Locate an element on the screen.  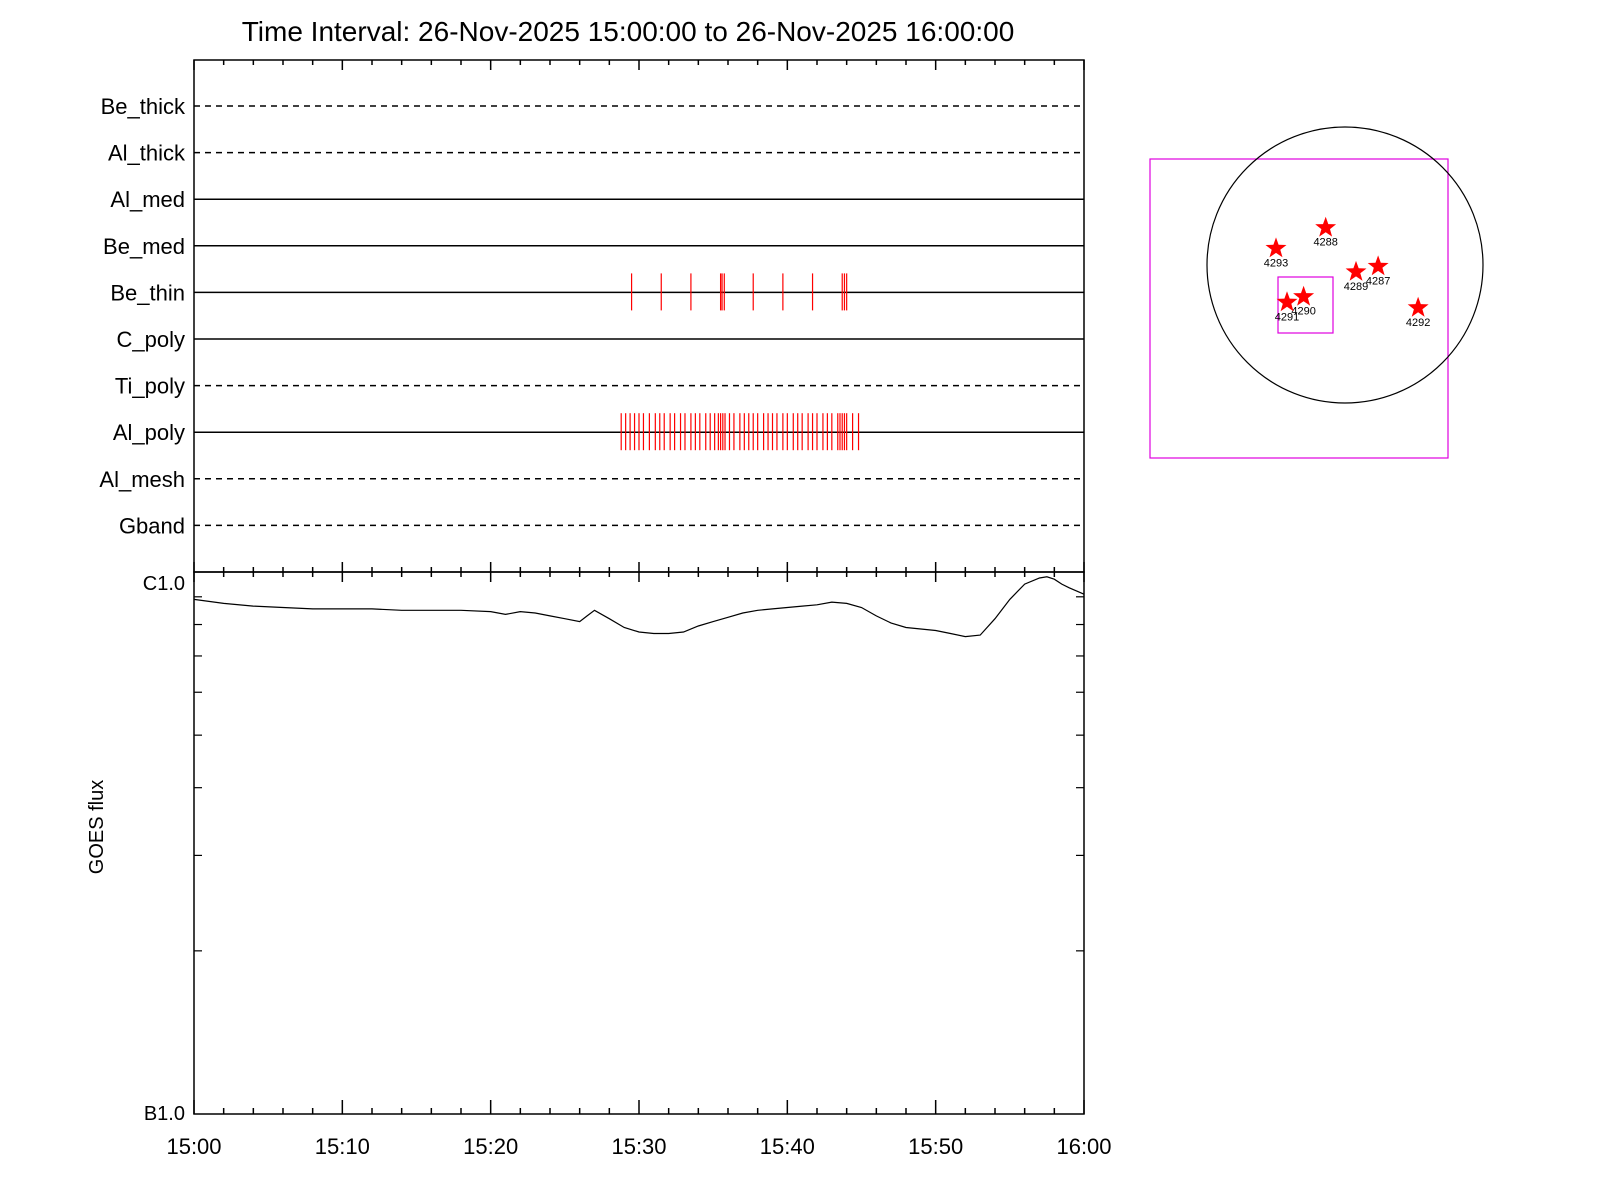
goes-x-tick-label: 15:30 is located at coordinates (638, 1146).